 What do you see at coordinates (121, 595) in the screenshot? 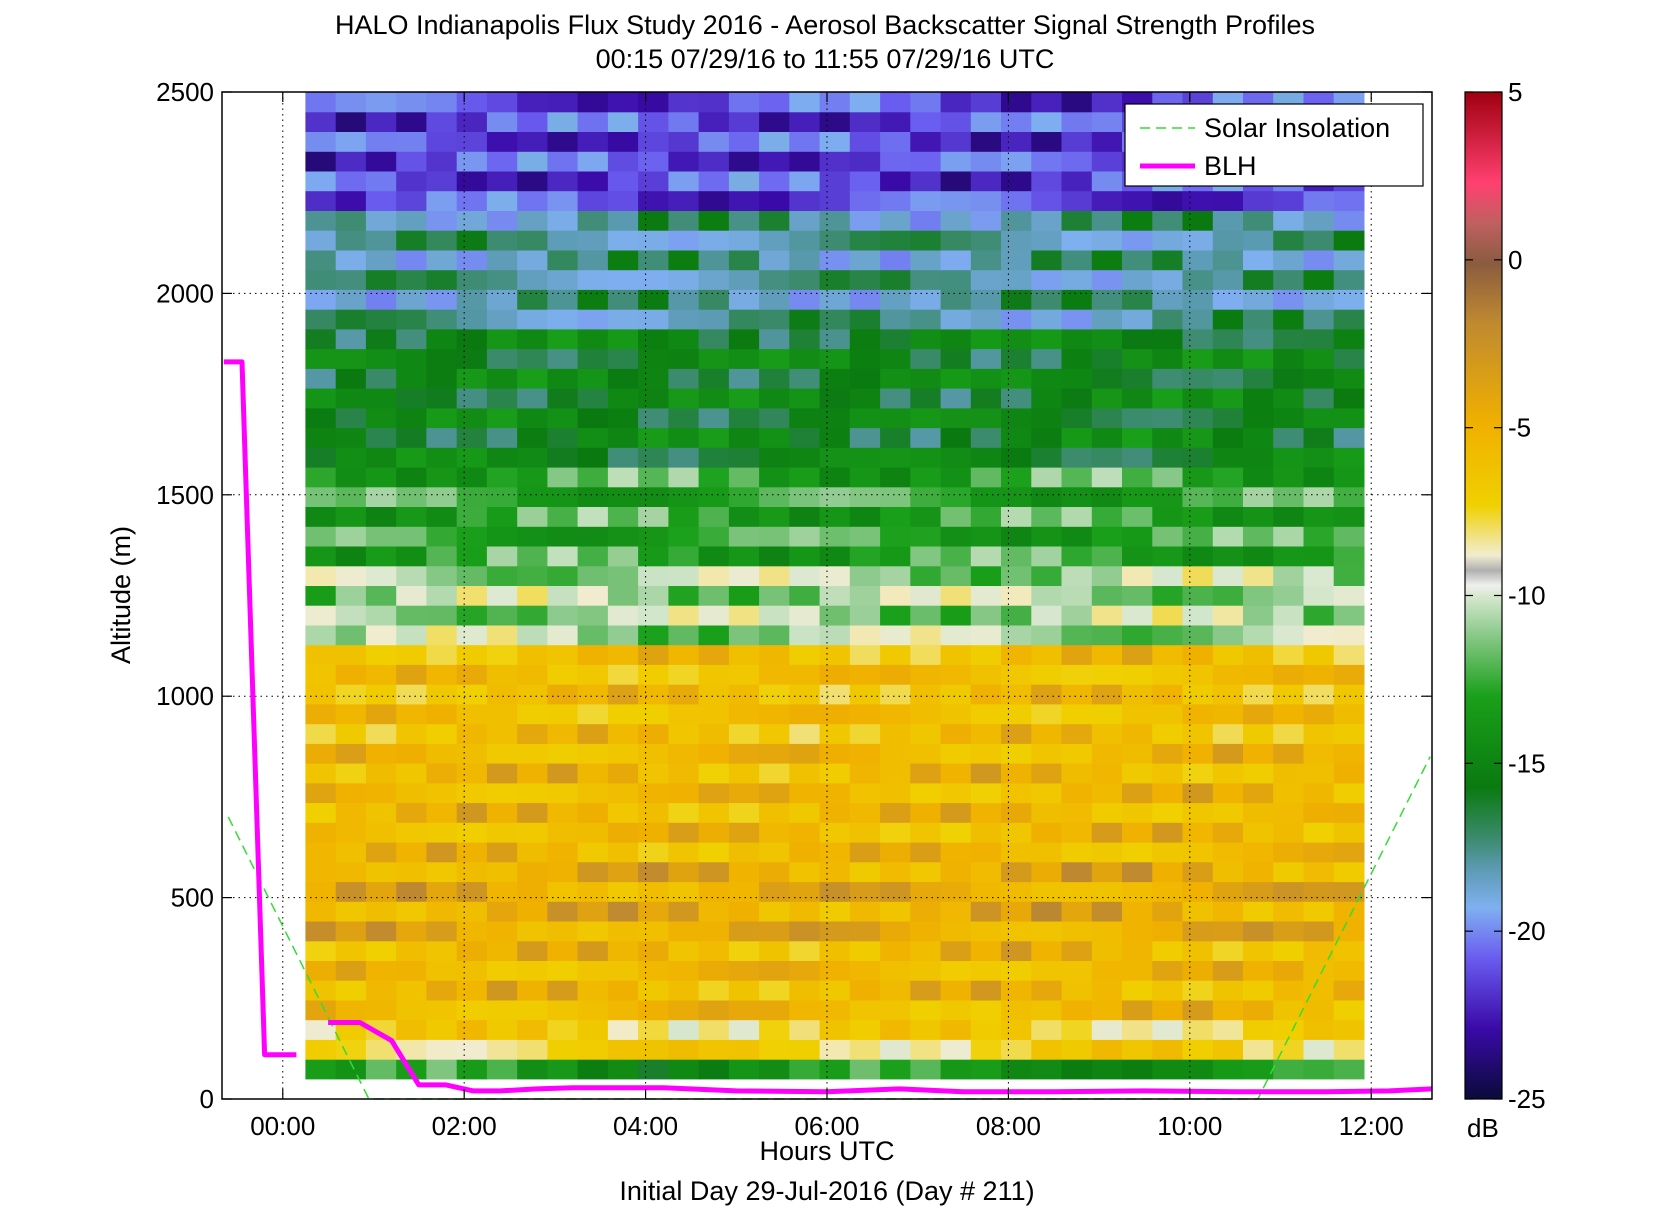
I see `y-axis-label: Altitude (m)` at bounding box center [121, 595].